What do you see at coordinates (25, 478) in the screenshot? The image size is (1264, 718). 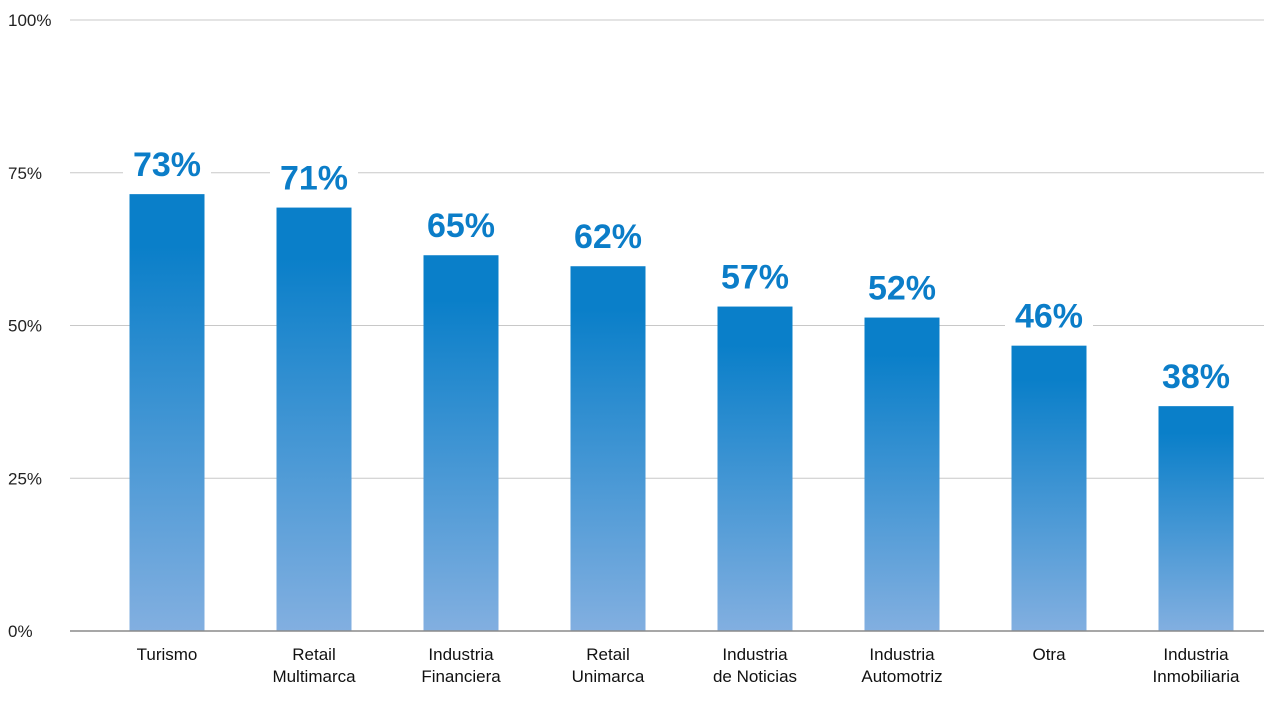 I see `y-tick-label: 25%` at bounding box center [25, 478].